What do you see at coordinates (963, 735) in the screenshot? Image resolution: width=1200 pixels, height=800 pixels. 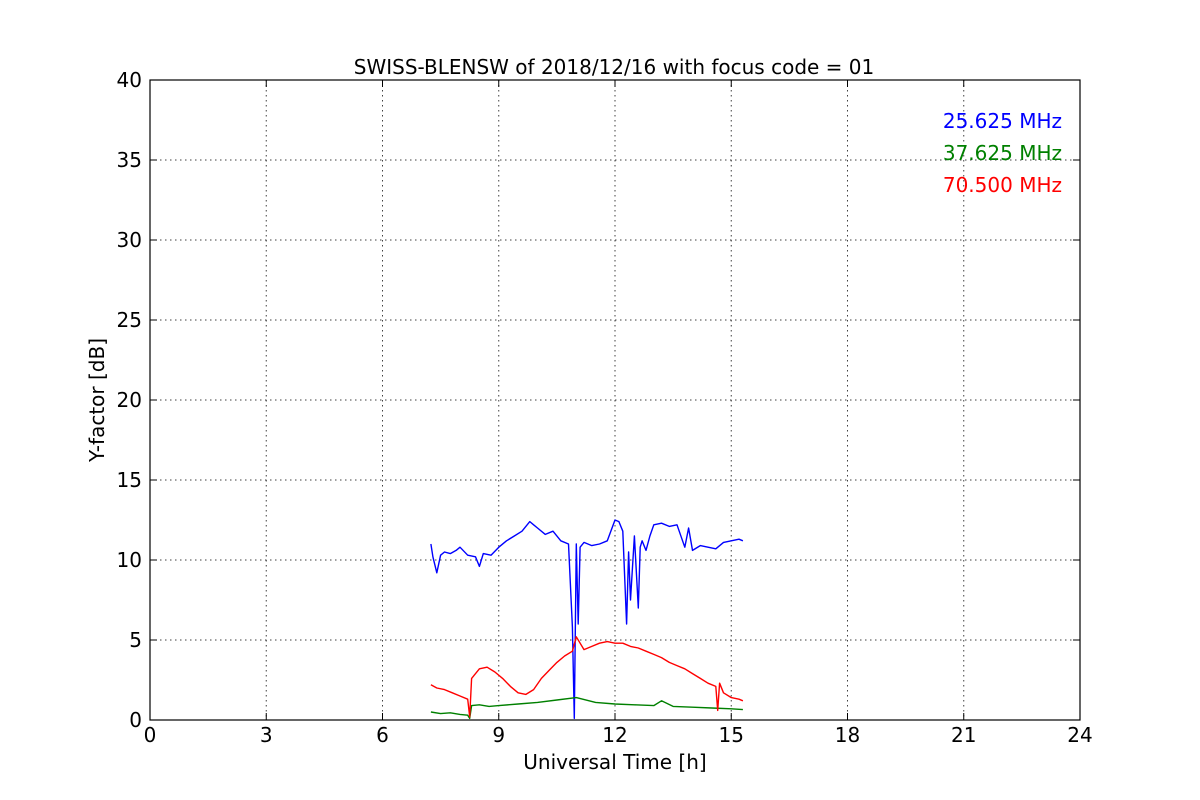 I see `x-tick-label: 21` at bounding box center [963, 735].